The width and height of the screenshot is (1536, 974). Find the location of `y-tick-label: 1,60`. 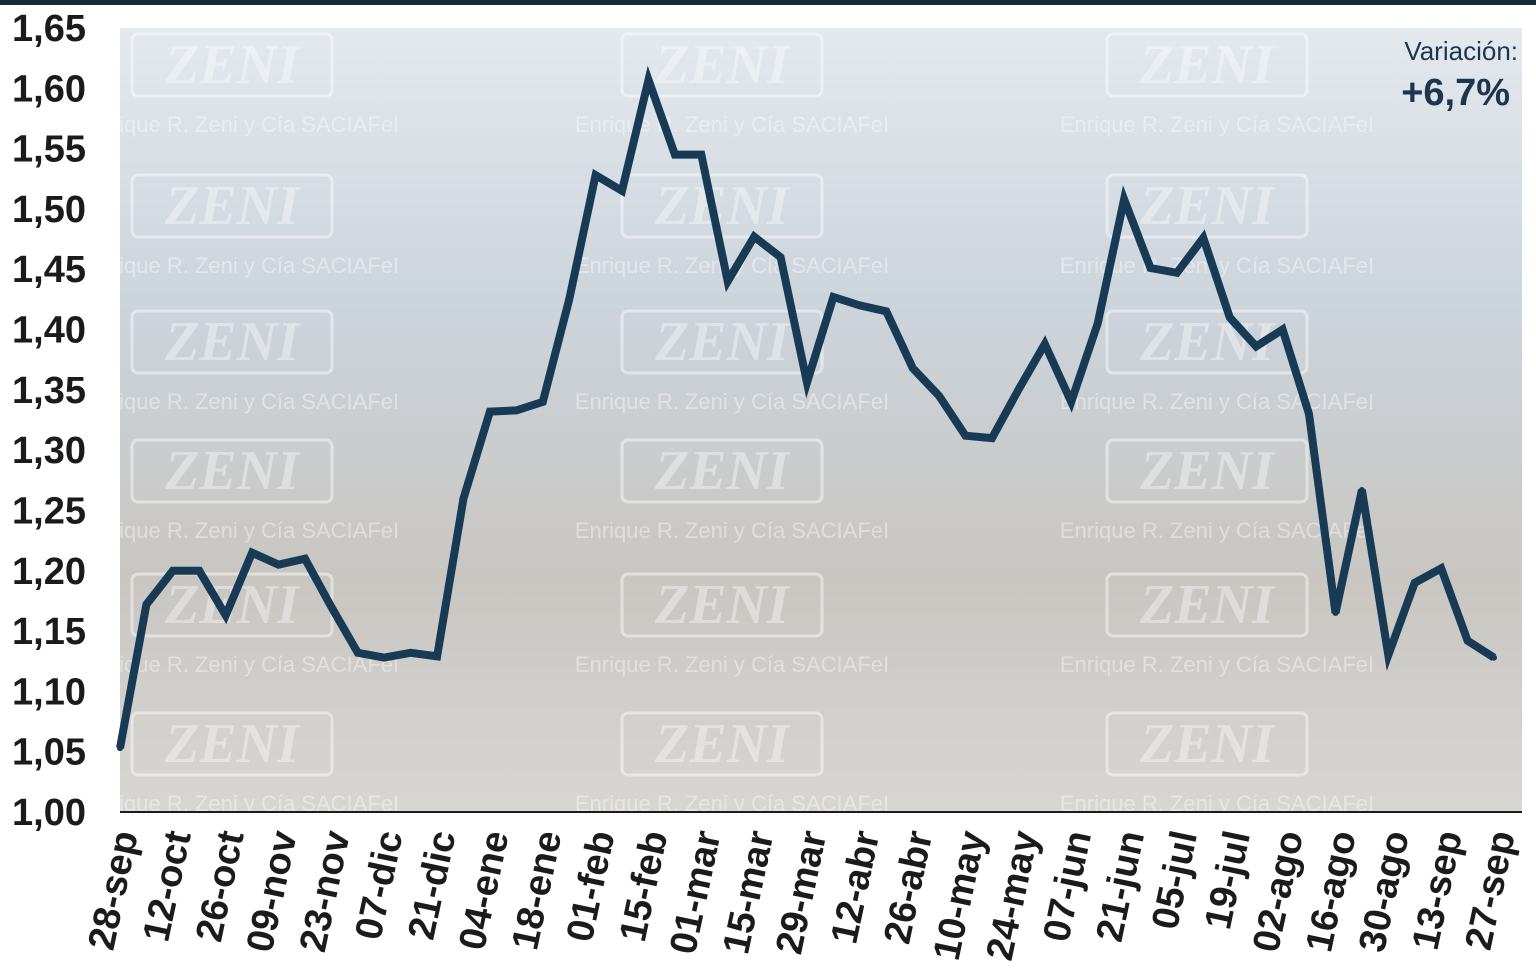

y-tick-label: 1,60 is located at coordinates (49, 89).